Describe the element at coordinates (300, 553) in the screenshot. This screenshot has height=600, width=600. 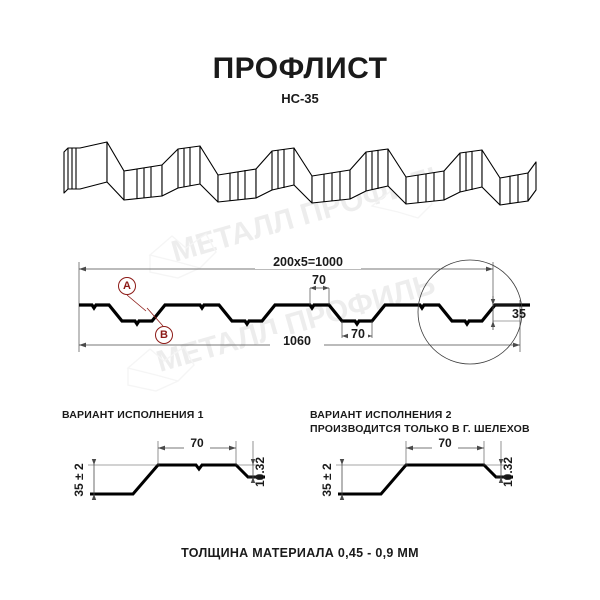
I see `material-thickness-note: ТОЛЩИНА МАТЕРИАЛА 0,45 - 0,9 ММ` at that location.